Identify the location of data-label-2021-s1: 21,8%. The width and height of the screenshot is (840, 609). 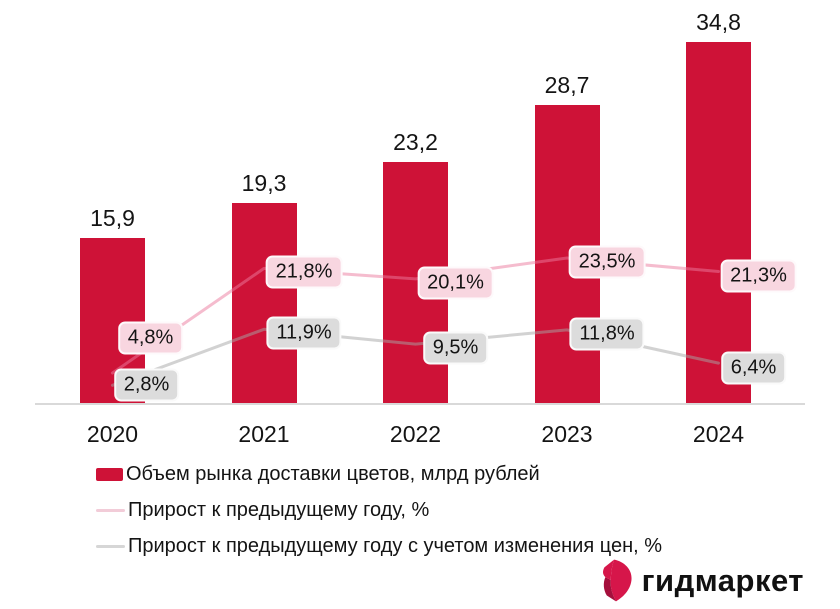
(304, 272).